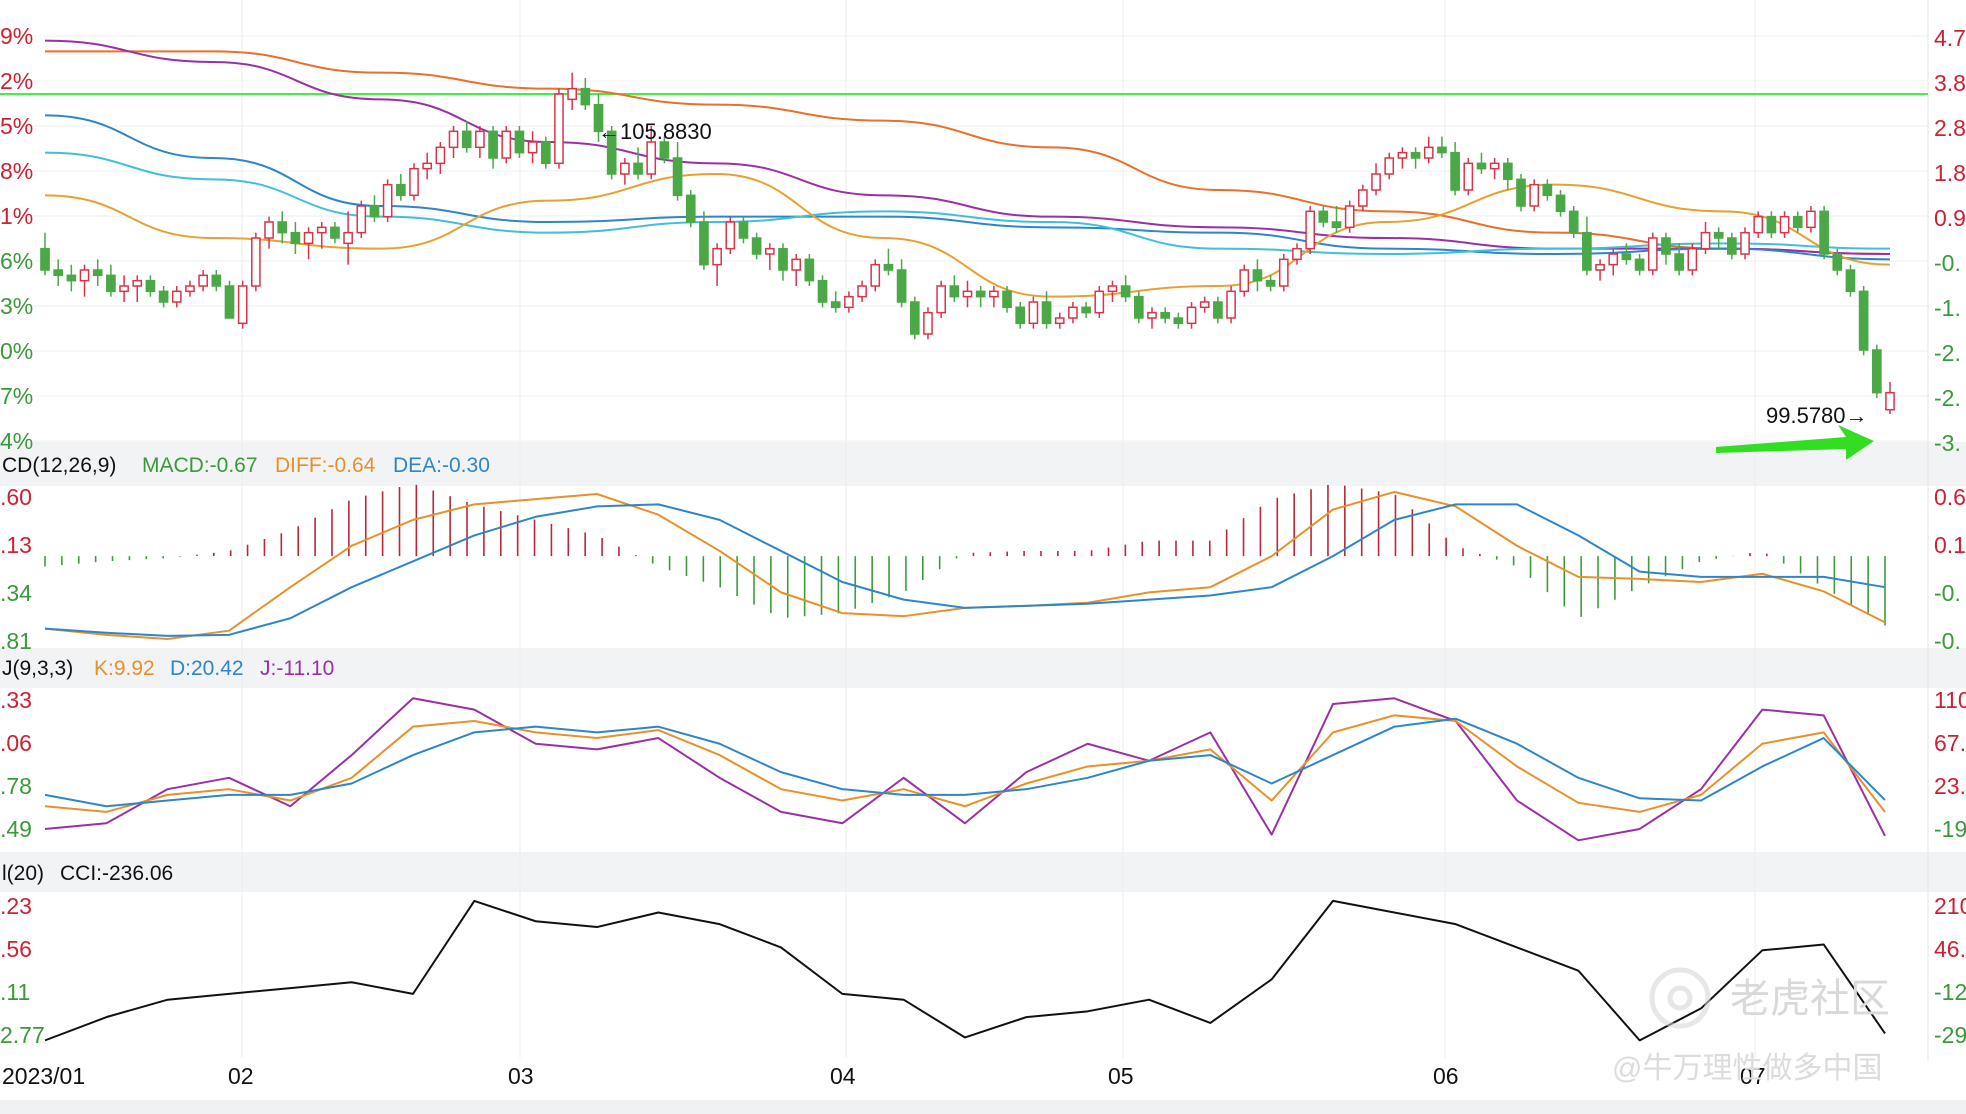 Image resolution: width=1966 pixels, height=1114 pixels. Describe the element at coordinates (1753, 1076) in the screenshot. I see `x-tick-label: 07` at that location.